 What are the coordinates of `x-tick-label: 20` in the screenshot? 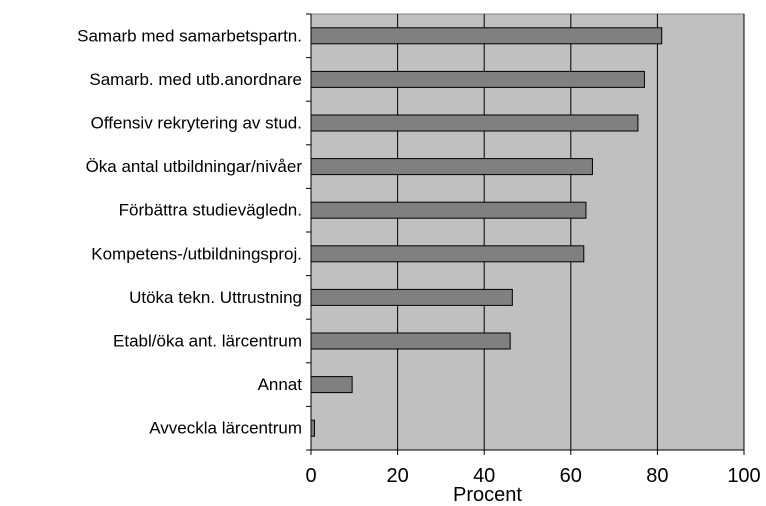 It's located at (397, 476).